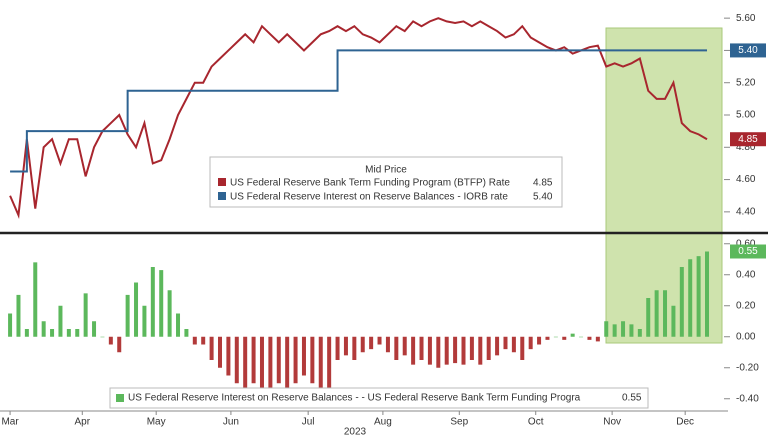 This screenshot has width=768, height=439. Describe the element at coordinates (746, 336) in the screenshot. I see `y-tick-label: 0.00` at that location.